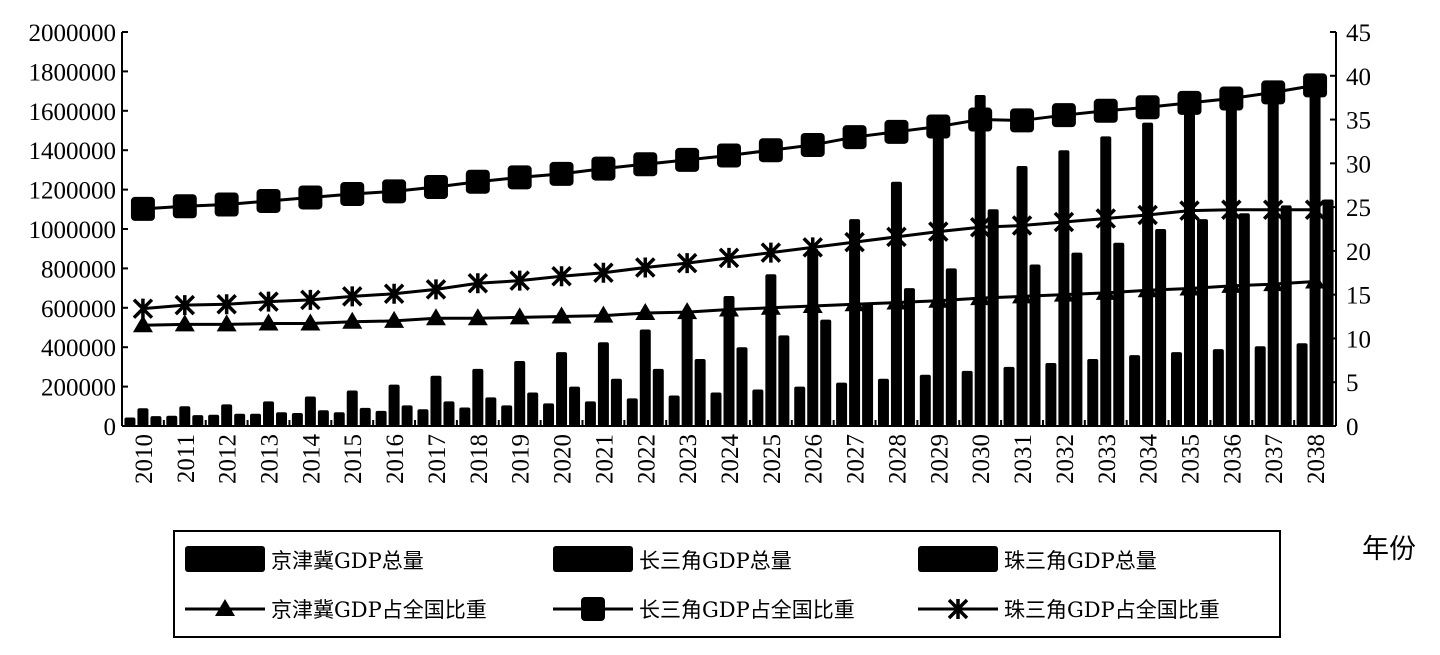  Describe the element at coordinates (172, 420) in the screenshot. I see `bar-京津冀GDP总量-2011` at that location.